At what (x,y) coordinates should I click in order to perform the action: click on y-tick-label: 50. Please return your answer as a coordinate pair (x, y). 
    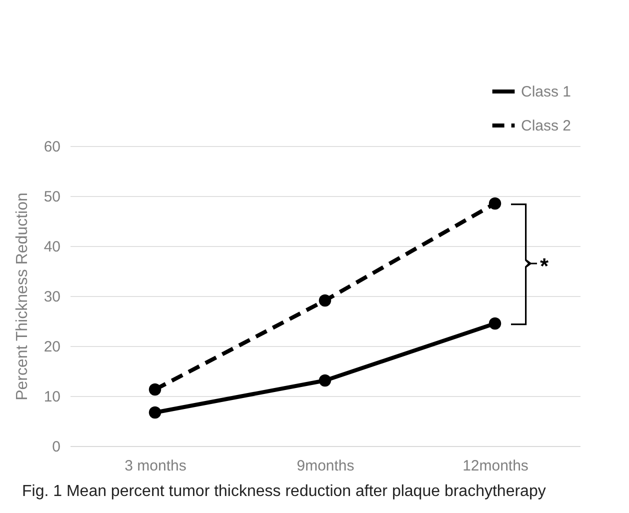
    Looking at the image, I should click on (52, 197).